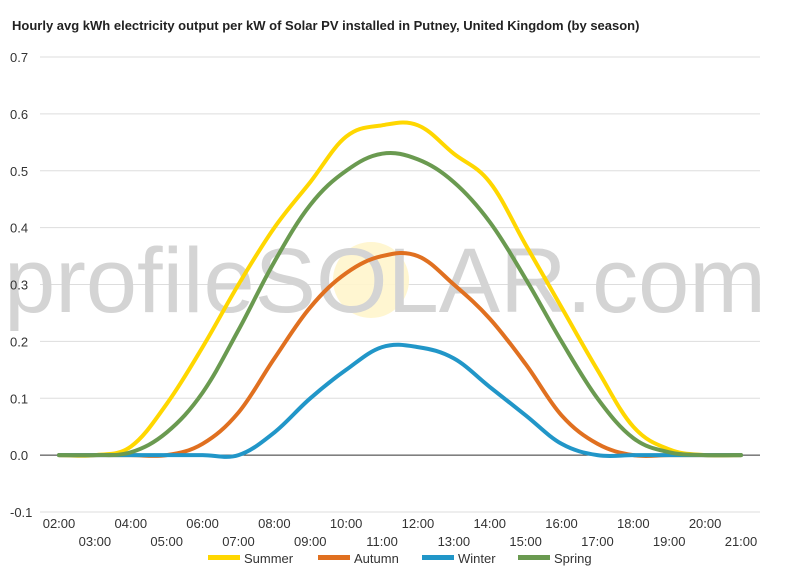 This screenshot has height=570, width=800. Describe the element at coordinates (371, 280) in the screenshot. I see `watermark-sun` at that location.